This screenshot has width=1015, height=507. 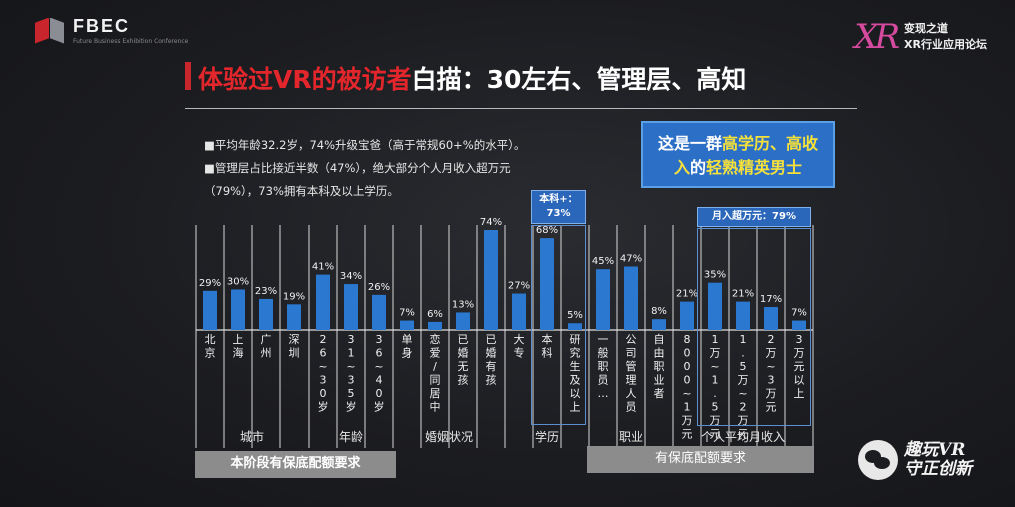 What do you see at coordinates (449, 436) in the screenshot?
I see `group-label: 婚姻状况` at bounding box center [449, 436].